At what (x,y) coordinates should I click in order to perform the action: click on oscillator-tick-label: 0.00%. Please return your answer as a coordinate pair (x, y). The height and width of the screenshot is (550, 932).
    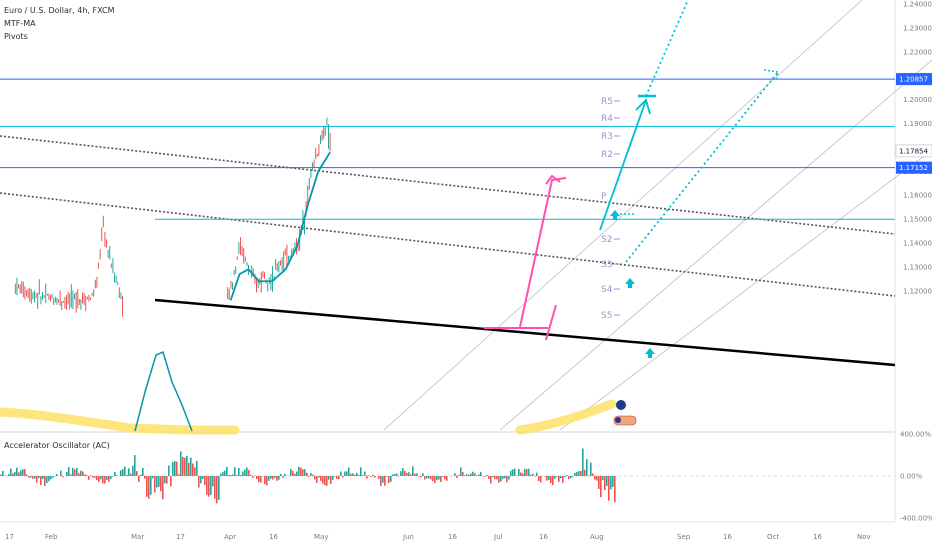
    Looking at the image, I should click on (911, 477).